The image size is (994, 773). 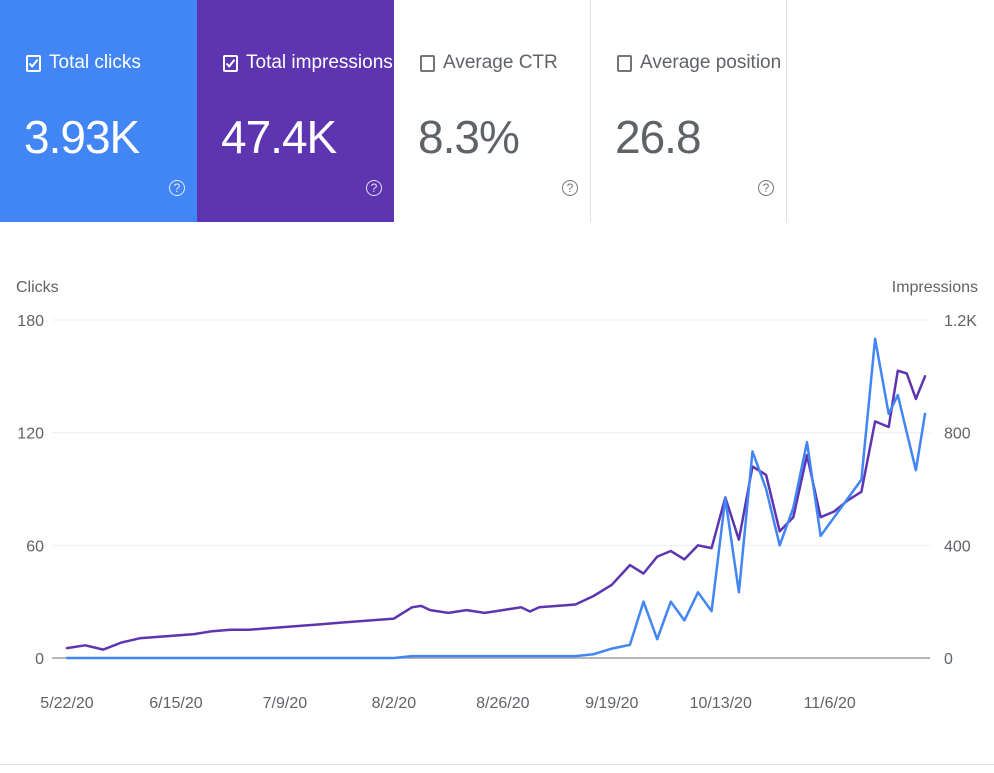 I want to click on metric-card-total-clicks: Total clicks 3.93K ?, so click(x=98, y=111).